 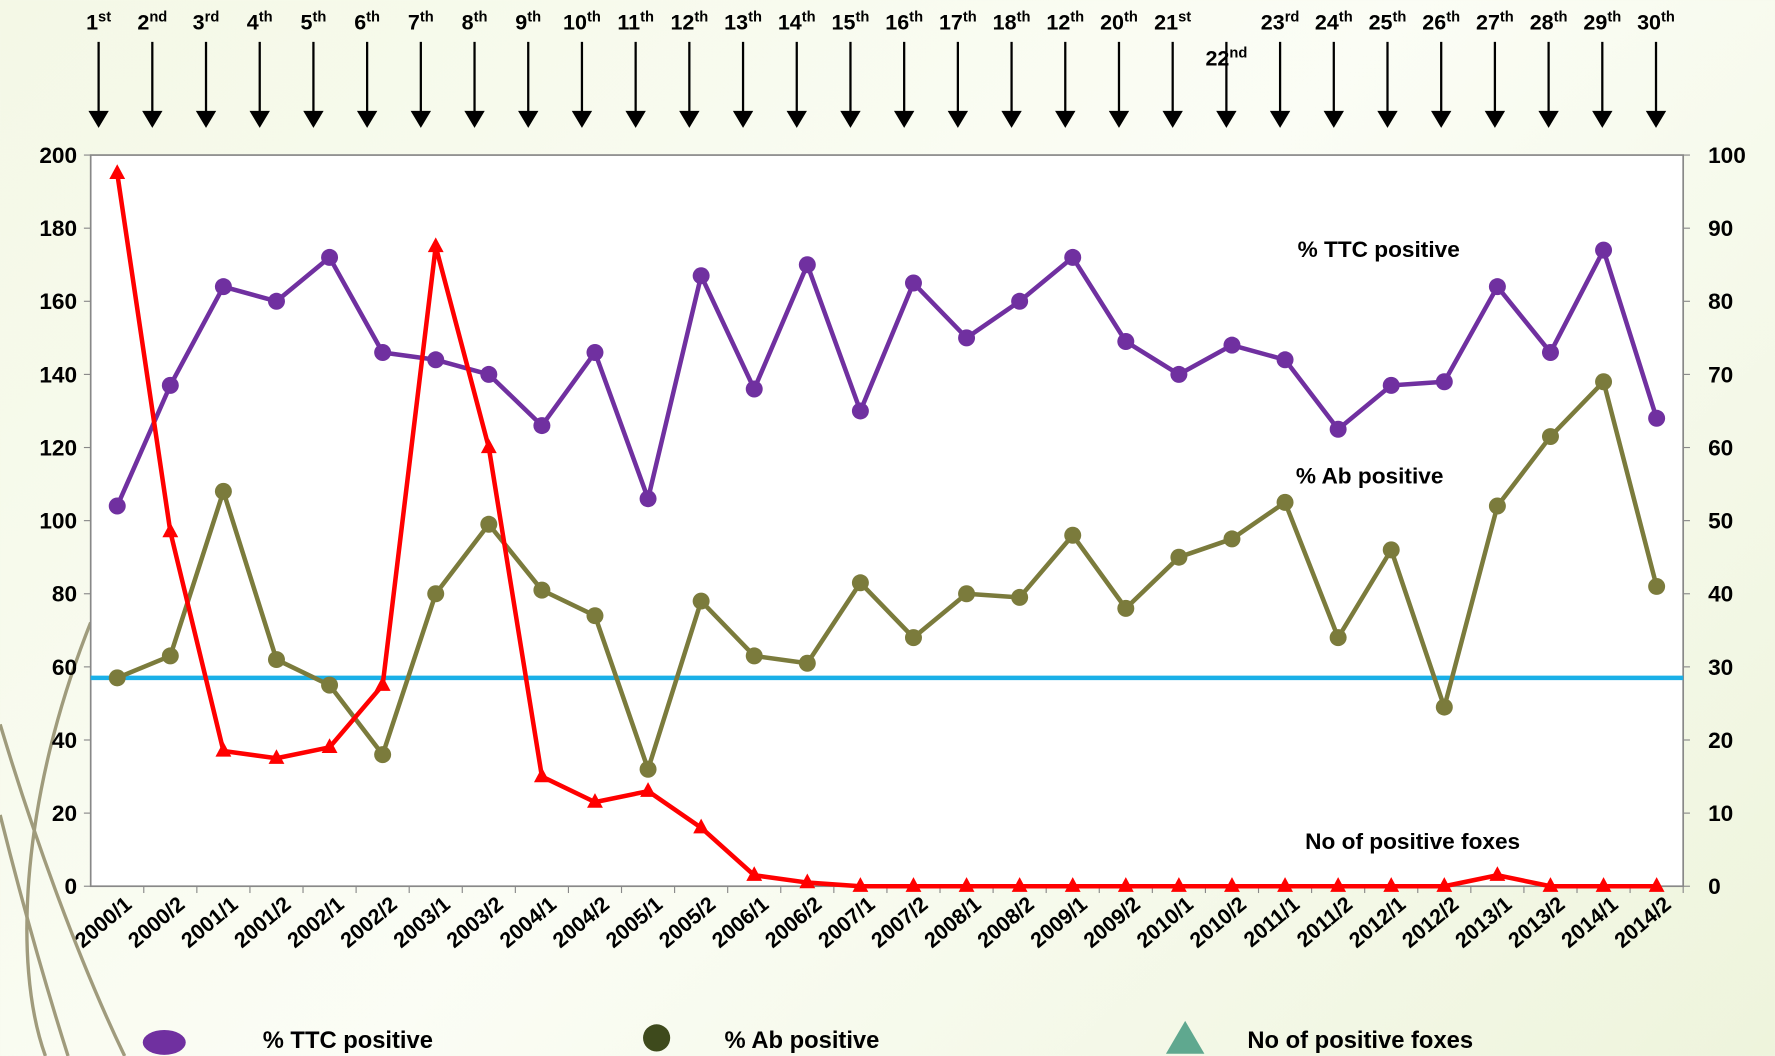 What do you see at coordinates (64, 813) in the screenshot?
I see `y-tick-label: 20` at bounding box center [64, 813].